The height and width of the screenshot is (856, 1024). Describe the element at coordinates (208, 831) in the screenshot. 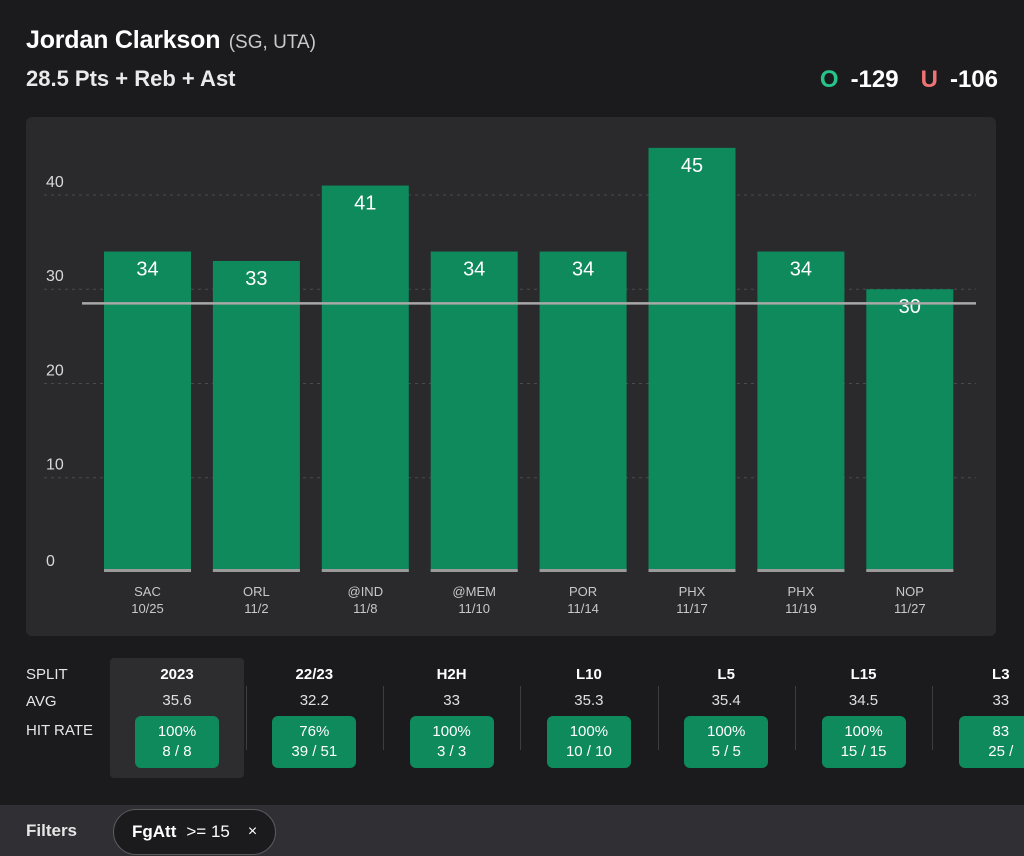

I see `filter-chip-value: >= 15` at that location.